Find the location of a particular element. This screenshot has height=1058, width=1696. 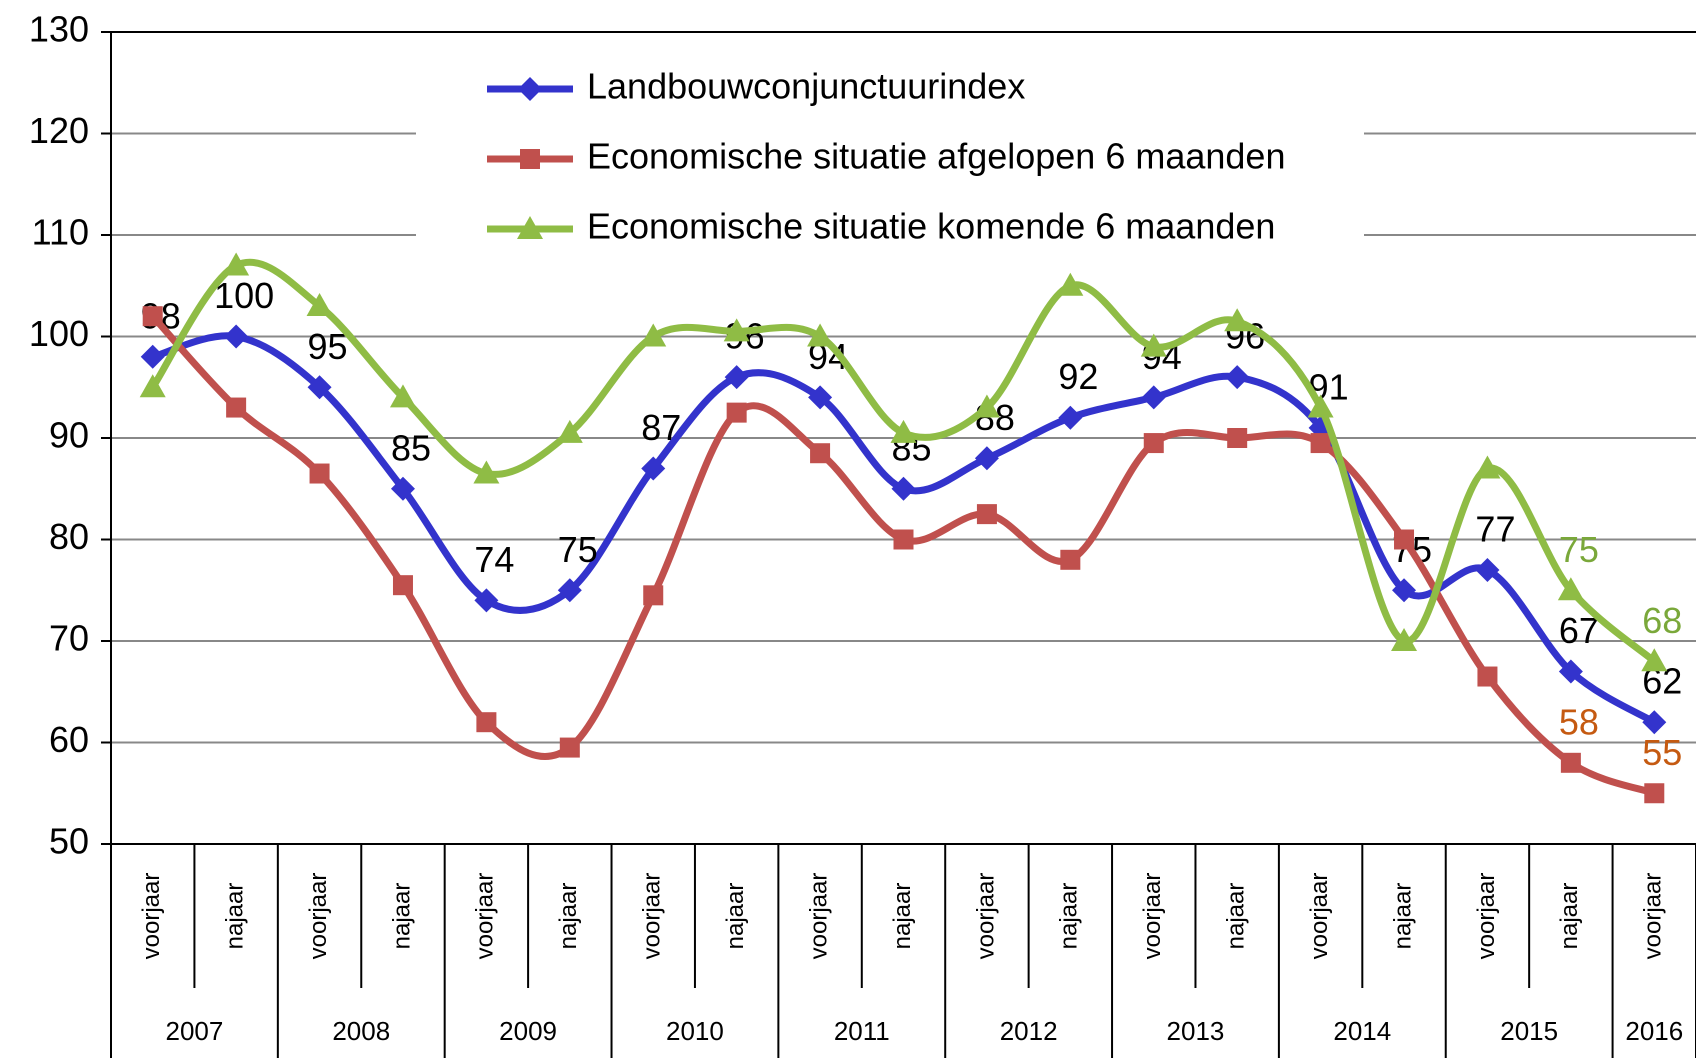

legend-label: Economische situatie komende 6 maanden is located at coordinates (931, 226).